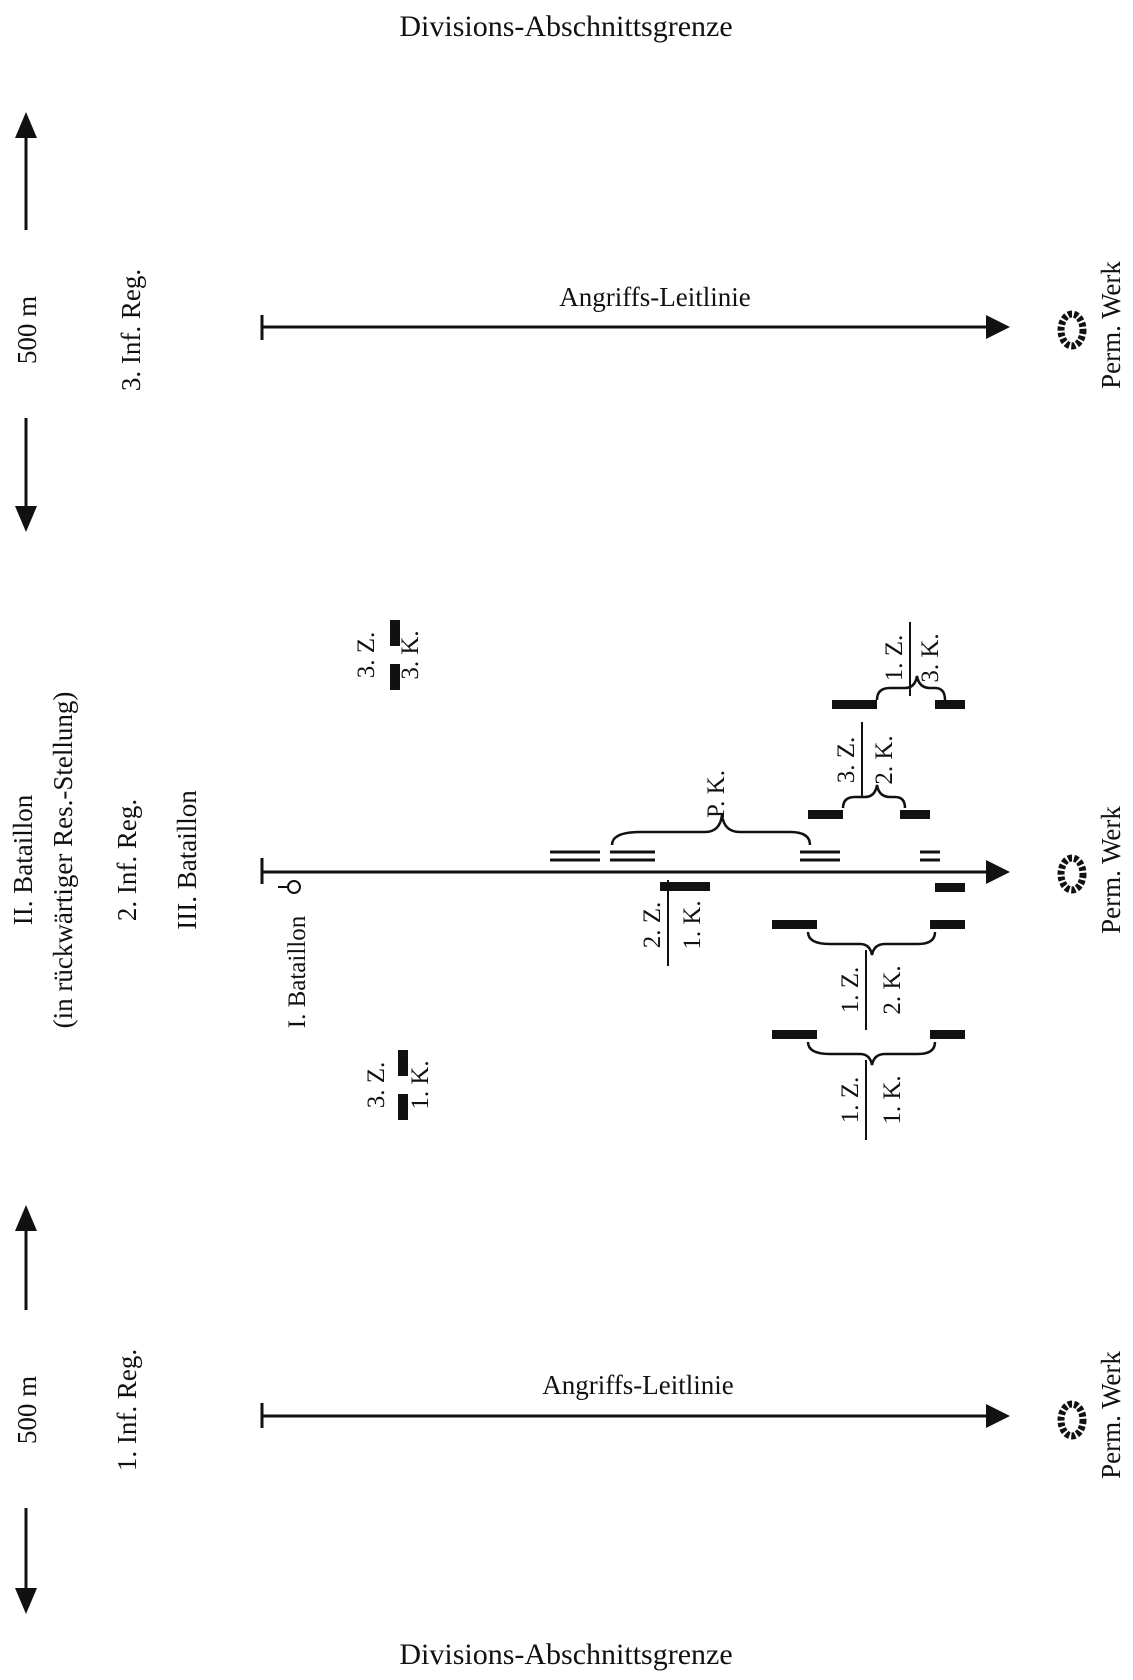 The width and height of the screenshot is (1133, 1680). Describe the element at coordinates (884, 759) in the screenshot. I see `unit-3z-2k-kompanie: 2. K.` at that location.